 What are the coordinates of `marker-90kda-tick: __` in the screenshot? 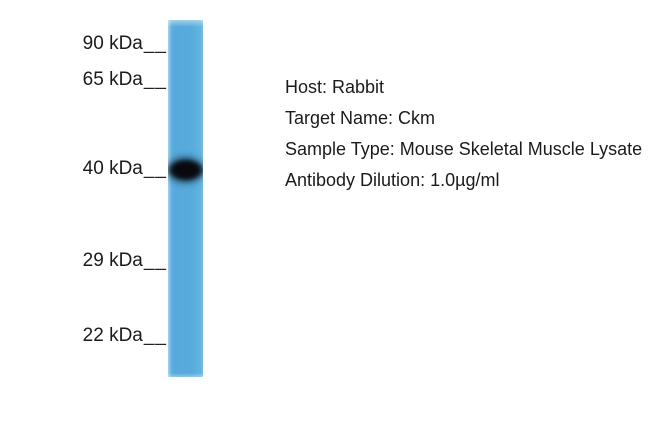 It's located at (155, 43).